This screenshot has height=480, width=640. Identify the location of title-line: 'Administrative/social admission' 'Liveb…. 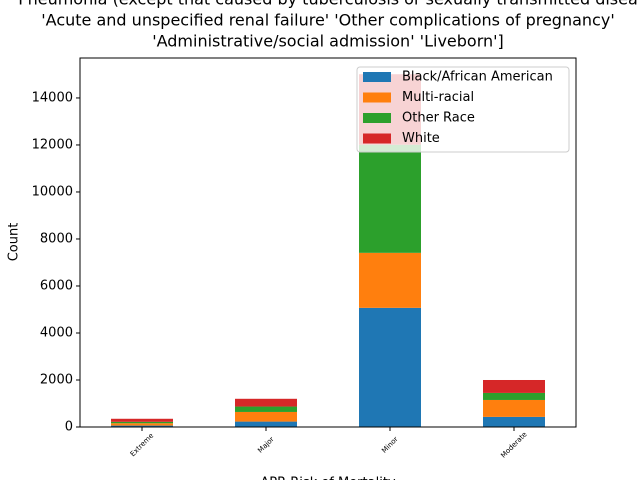
(328, 41).